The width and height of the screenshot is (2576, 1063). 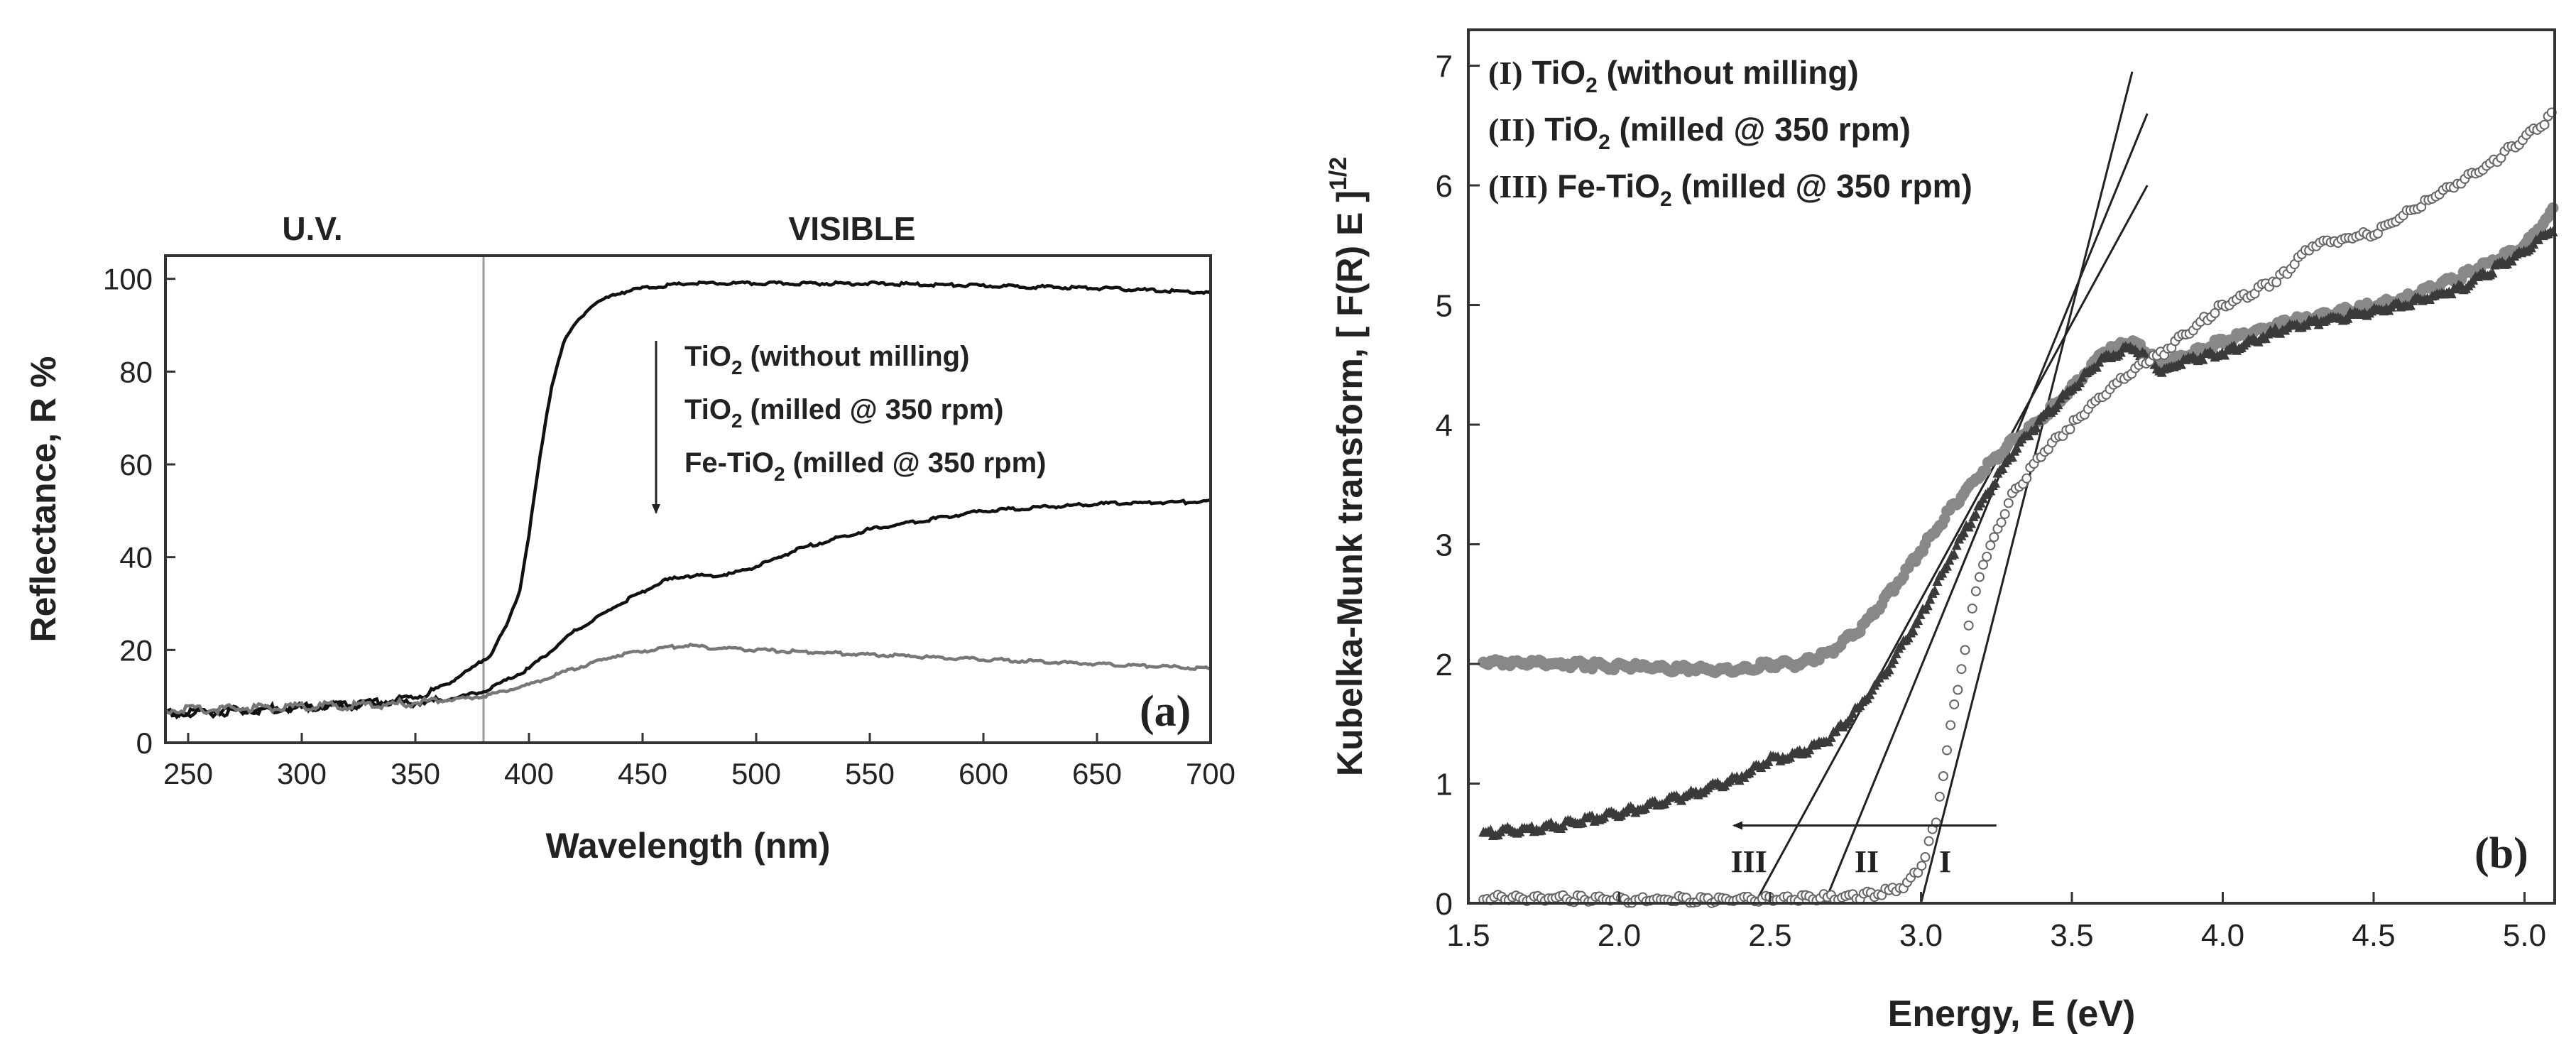 I want to click on y-tick-label: 60, so click(x=136, y=464).